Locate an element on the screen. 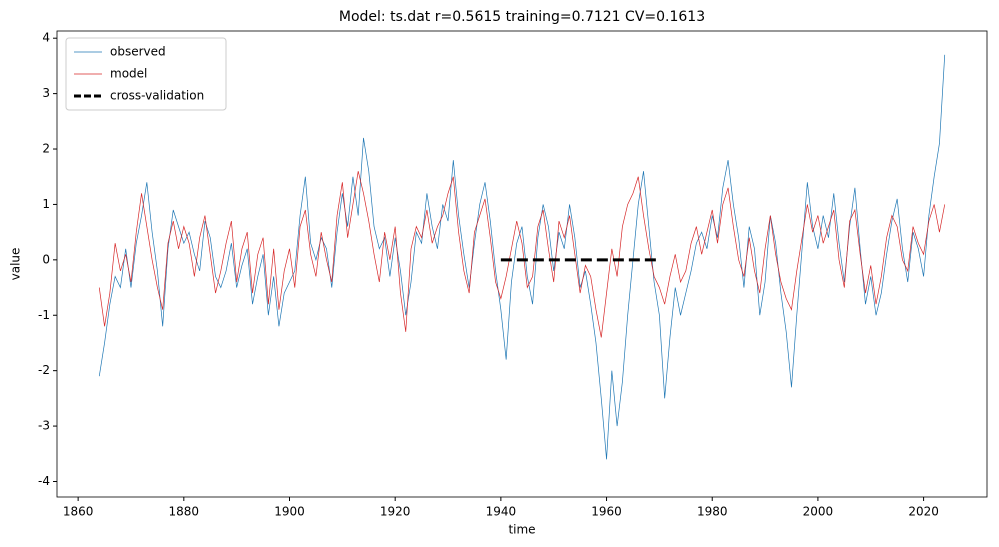  x-tick-label: 1860 is located at coordinates (78, 512).